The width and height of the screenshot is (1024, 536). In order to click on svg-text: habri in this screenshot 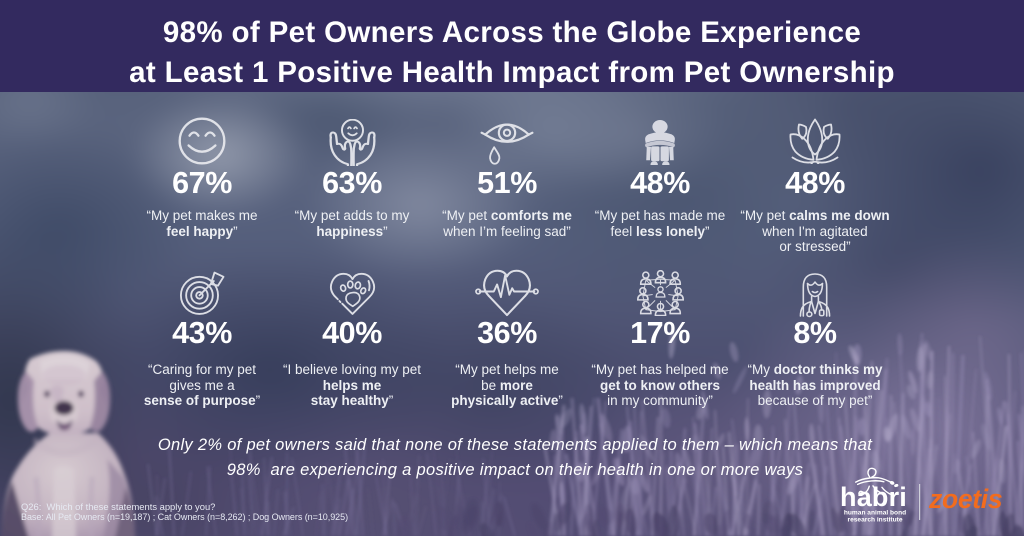, I will do `click(873, 497)`.